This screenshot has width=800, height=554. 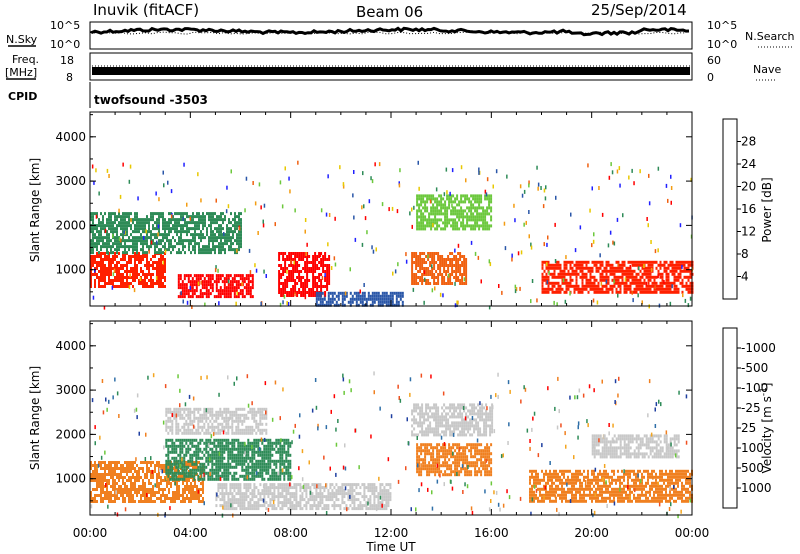 I want to click on power-ylabel: Slant Range [km], so click(x=35, y=210).